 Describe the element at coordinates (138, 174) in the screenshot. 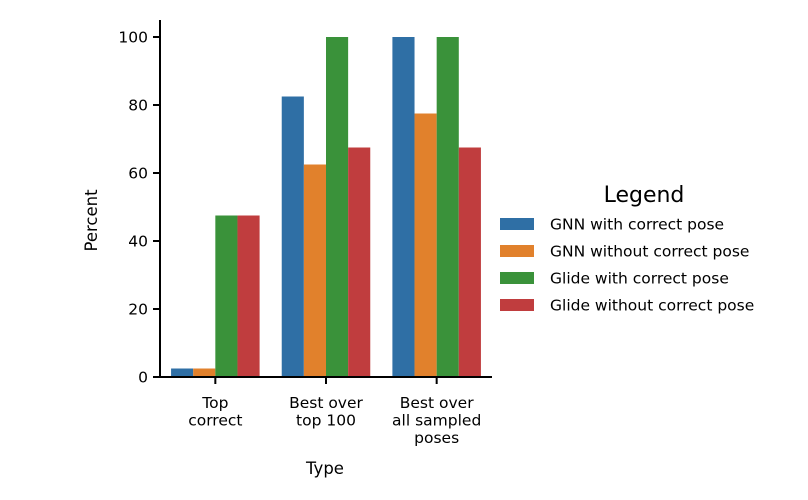

I see `y-tick-label: 60` at that location.